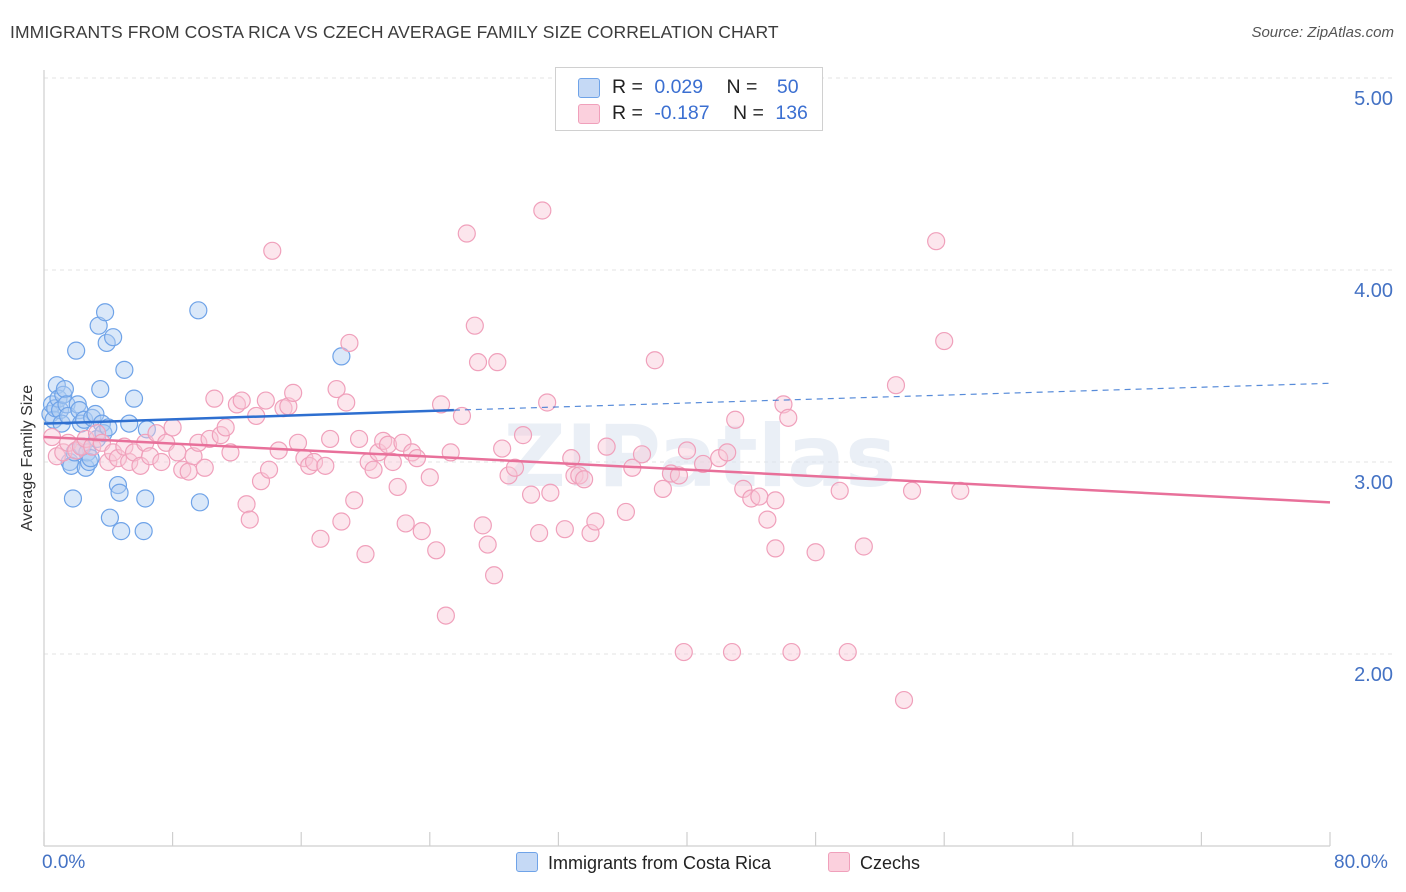 Image resolution: width=1406 pixels, height=892 pixels. I want to click on bottom-legend-czechs: Czechs, so click(874, 863).